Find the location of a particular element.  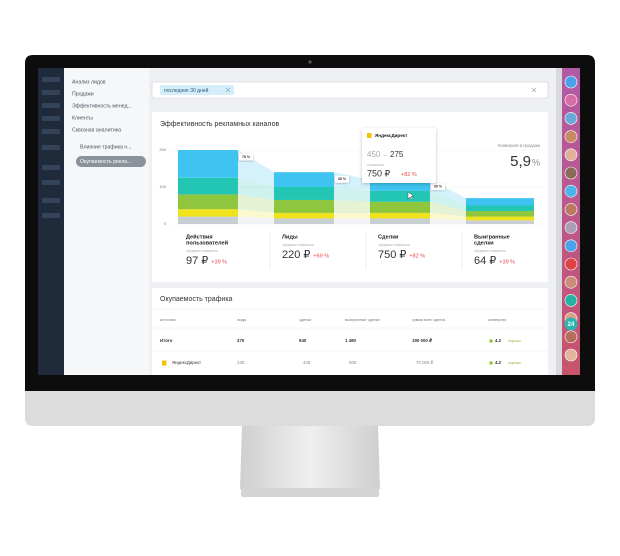

stat-label: Сделки is located at coordinates (388, 237).